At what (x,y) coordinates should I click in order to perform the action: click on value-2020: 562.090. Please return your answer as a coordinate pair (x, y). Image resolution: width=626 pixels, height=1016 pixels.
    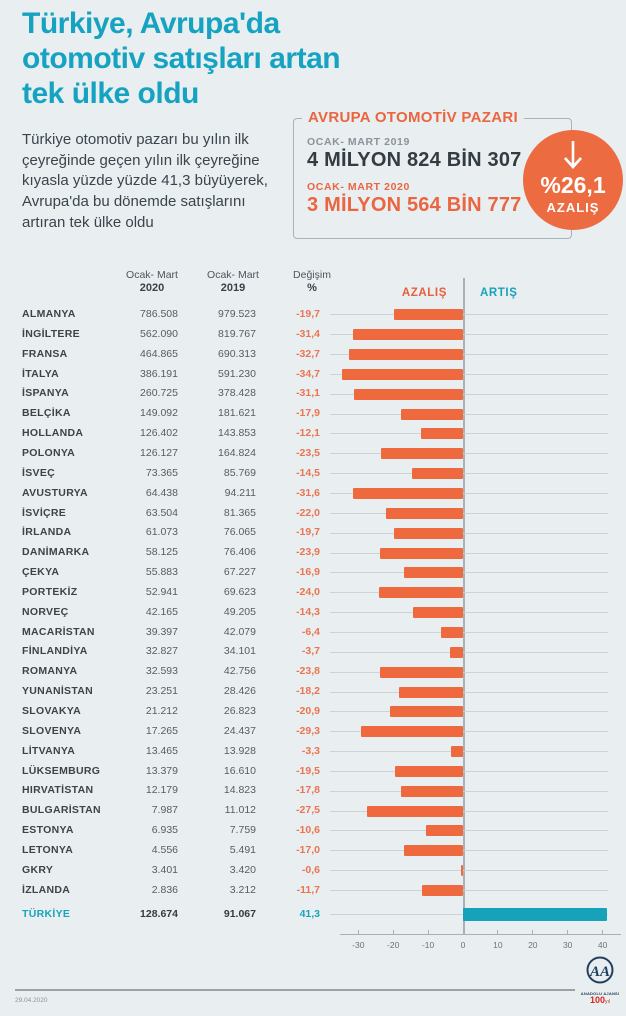
    Looking at the image, I should click on (159, 333).